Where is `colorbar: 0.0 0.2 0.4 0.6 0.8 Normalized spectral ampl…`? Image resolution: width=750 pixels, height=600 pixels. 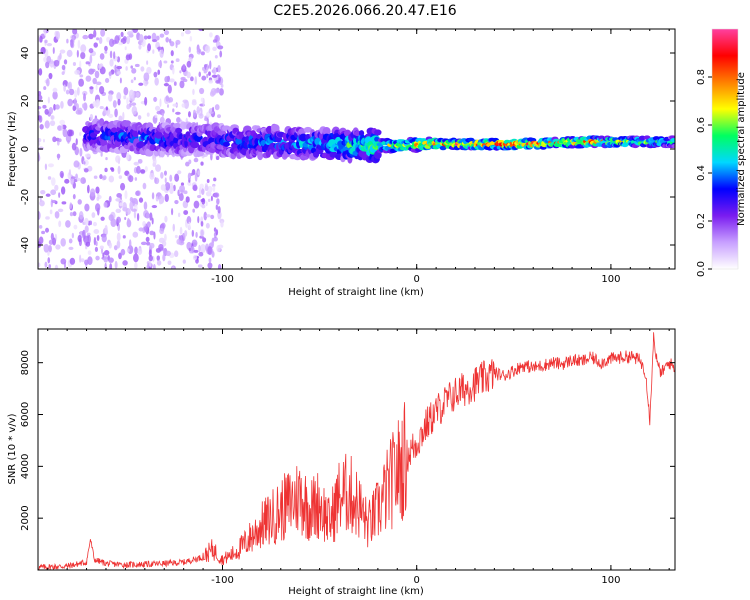
colorbar: 0.0 0.2 0.4 0.6 0.8 Normalized spectral ampl… is located at coordinates (721, 152).